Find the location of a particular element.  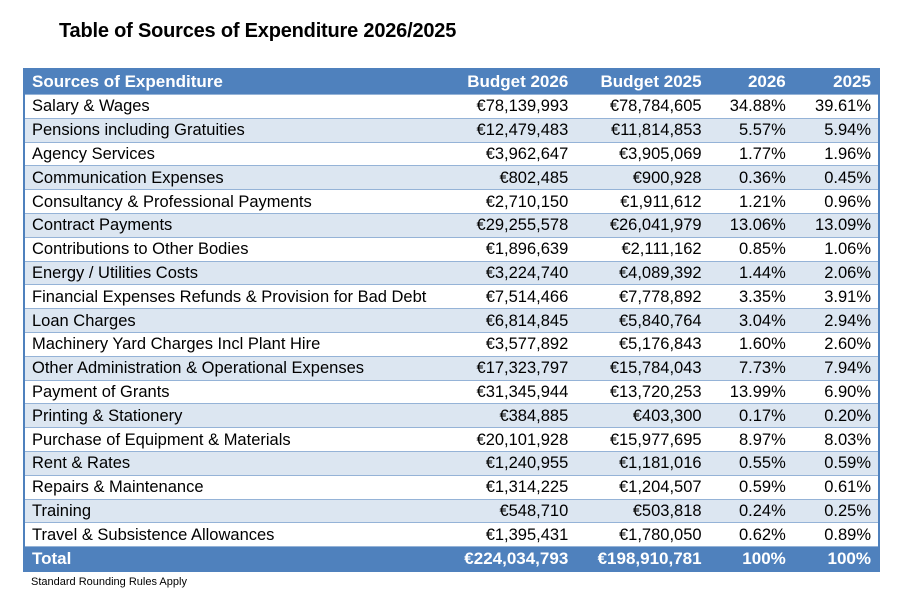

source-cell: Agency Services is located at coordinates (234, 154).